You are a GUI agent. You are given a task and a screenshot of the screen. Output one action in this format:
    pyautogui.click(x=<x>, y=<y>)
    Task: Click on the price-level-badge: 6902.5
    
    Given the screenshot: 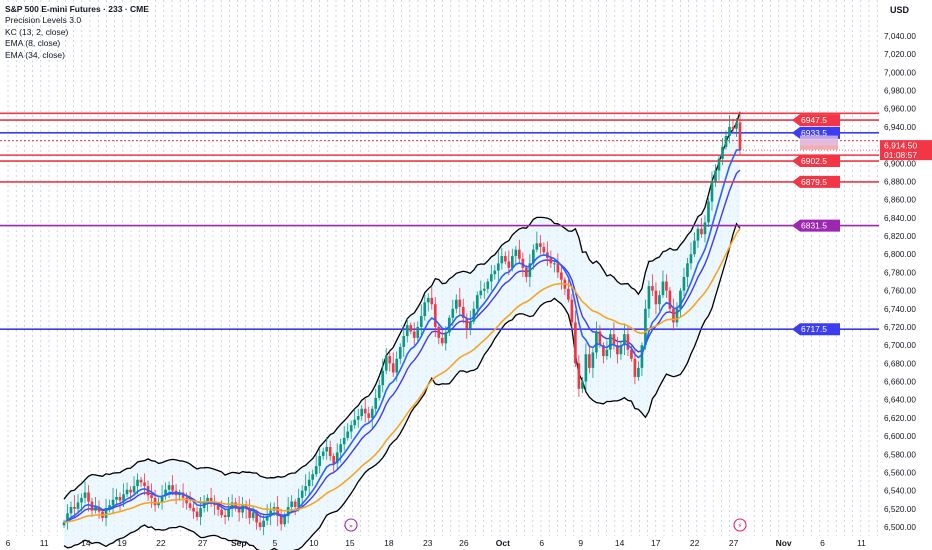 What is the action you would take?
    pyautogui.click(x=816, y=161)
    